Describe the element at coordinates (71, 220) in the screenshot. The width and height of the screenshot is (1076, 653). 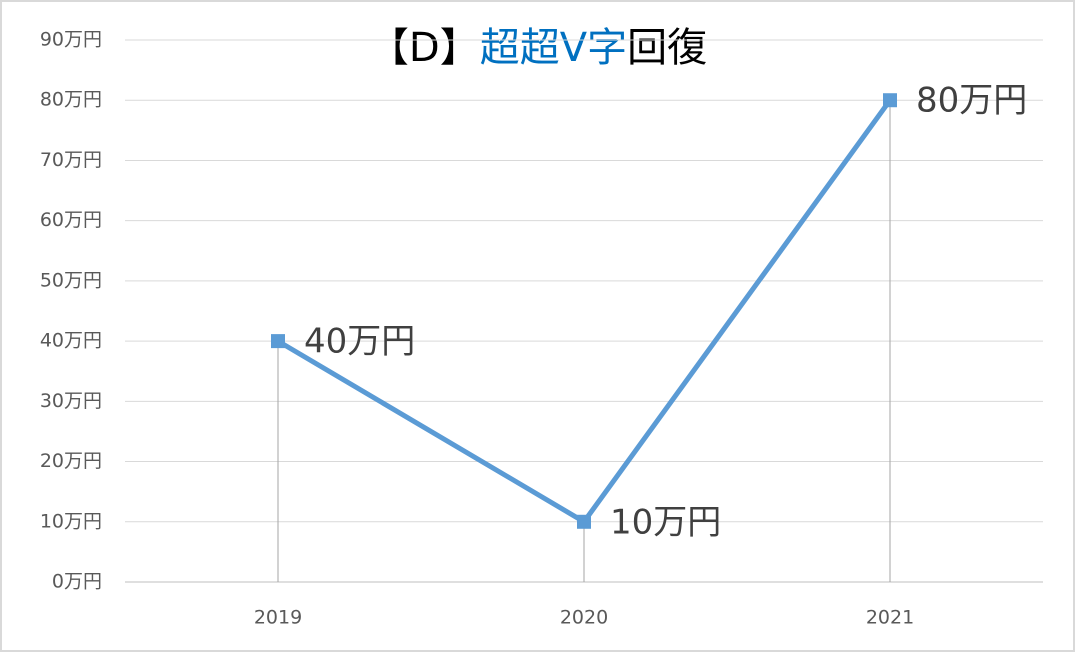
I see `y-tick-label: 60万円` at that location.